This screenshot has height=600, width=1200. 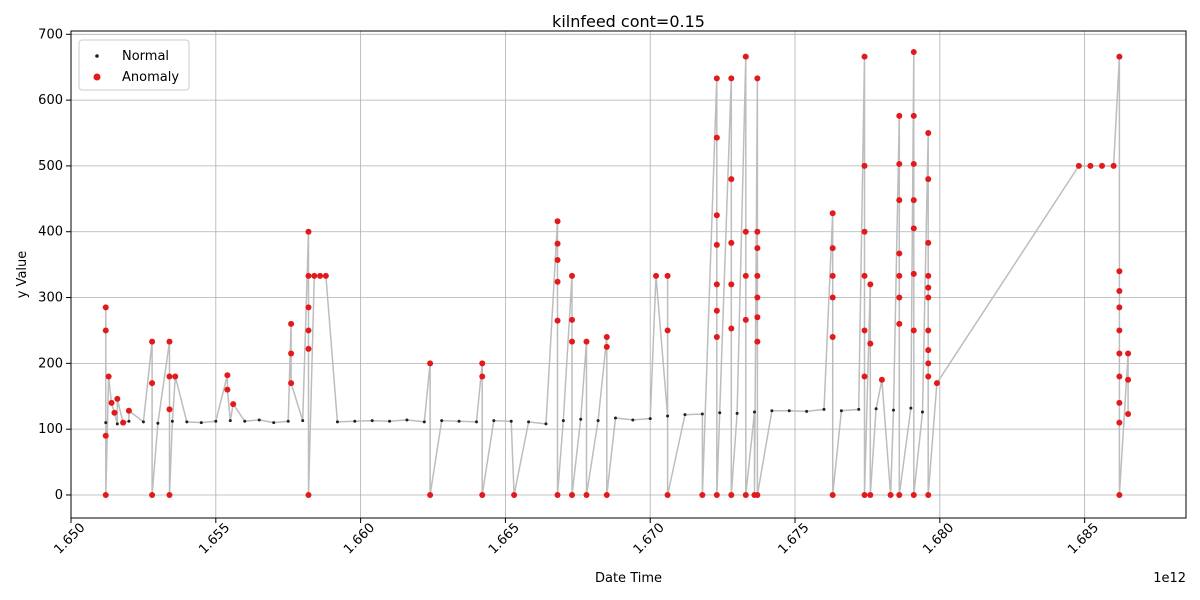 I want to click on y-tick-label: 400, so click(x=50, y=232).